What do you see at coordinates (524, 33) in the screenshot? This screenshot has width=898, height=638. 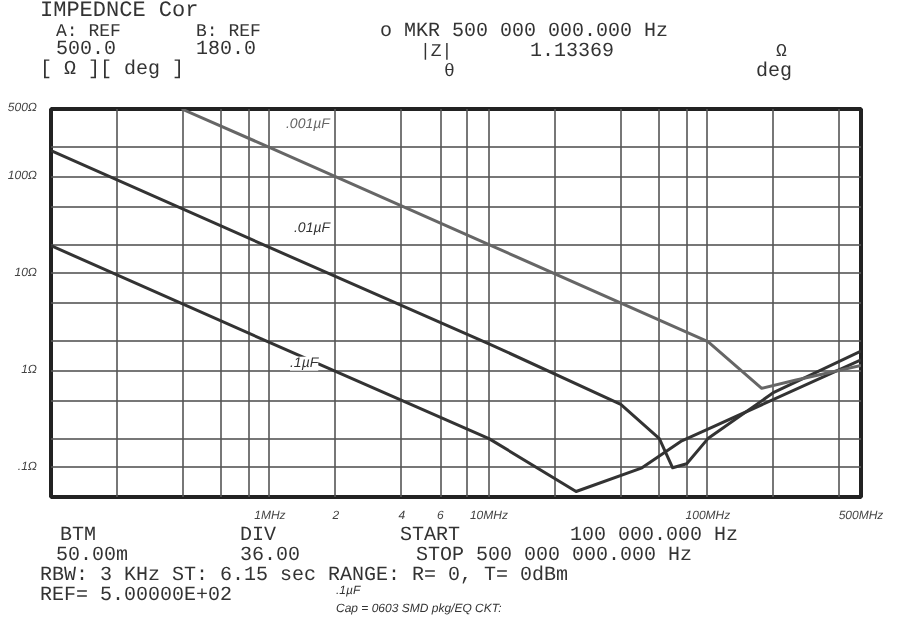 I see `text: o MKR 500 000 000.000 Hz` at bounding box center [524, 33].